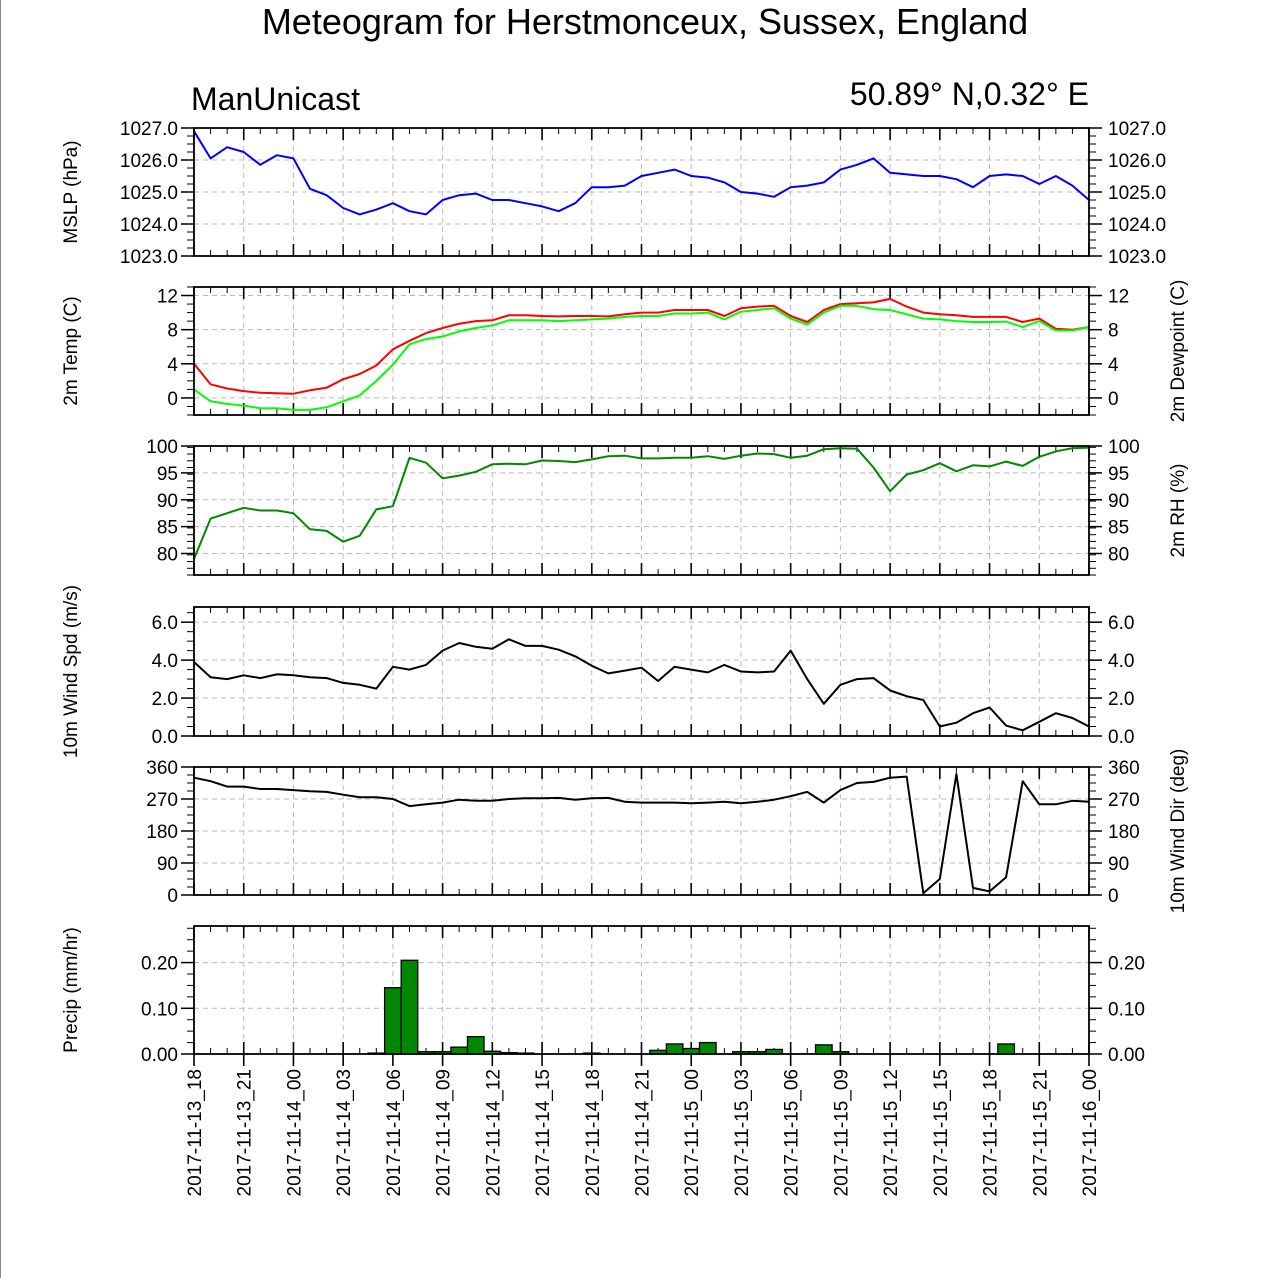 This screenshot has height=1278, width=1263. Describe the element at coordinates (71, 191) in the screenshot. I see `y-axis-title-left: MSLP (hPa)` at that location.